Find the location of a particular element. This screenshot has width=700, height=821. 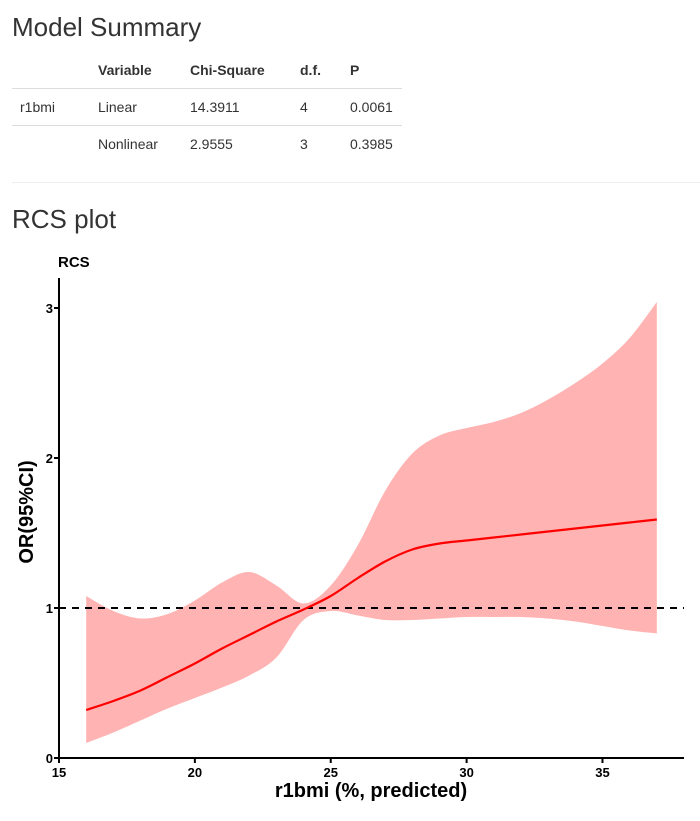

table-cell: 4 is located at coordinates (325, 107).